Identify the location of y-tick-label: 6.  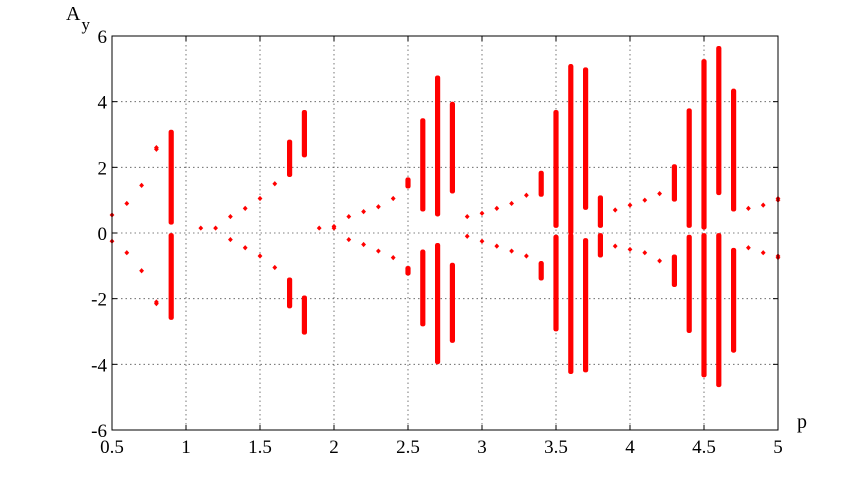
(103, 37).